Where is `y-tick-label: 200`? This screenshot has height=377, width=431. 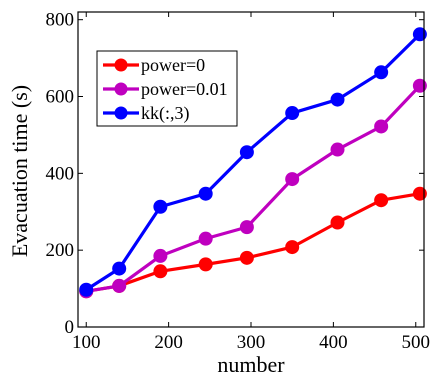 y-tick-label: 200 is located at coordinates (60, 250).